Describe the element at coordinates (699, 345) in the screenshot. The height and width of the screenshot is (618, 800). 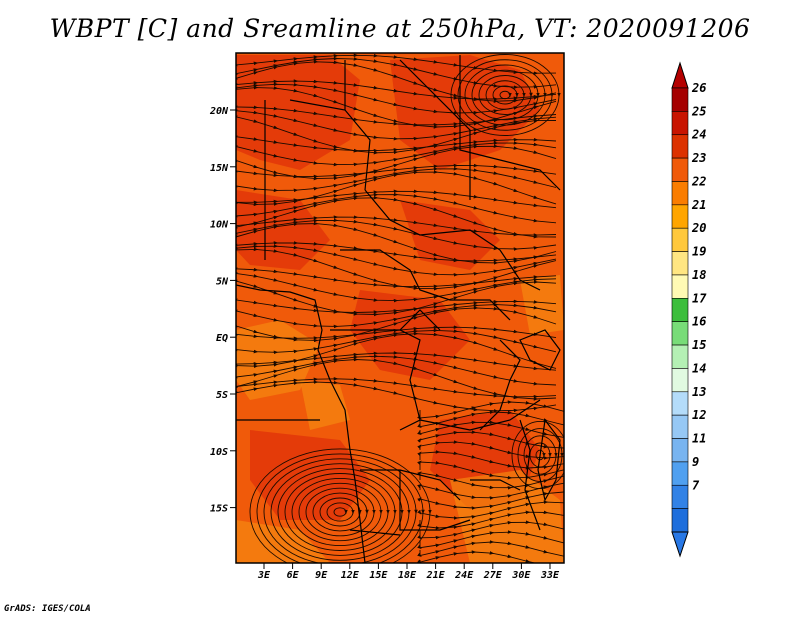
I see `colorbar-label-11: 15` at that location.